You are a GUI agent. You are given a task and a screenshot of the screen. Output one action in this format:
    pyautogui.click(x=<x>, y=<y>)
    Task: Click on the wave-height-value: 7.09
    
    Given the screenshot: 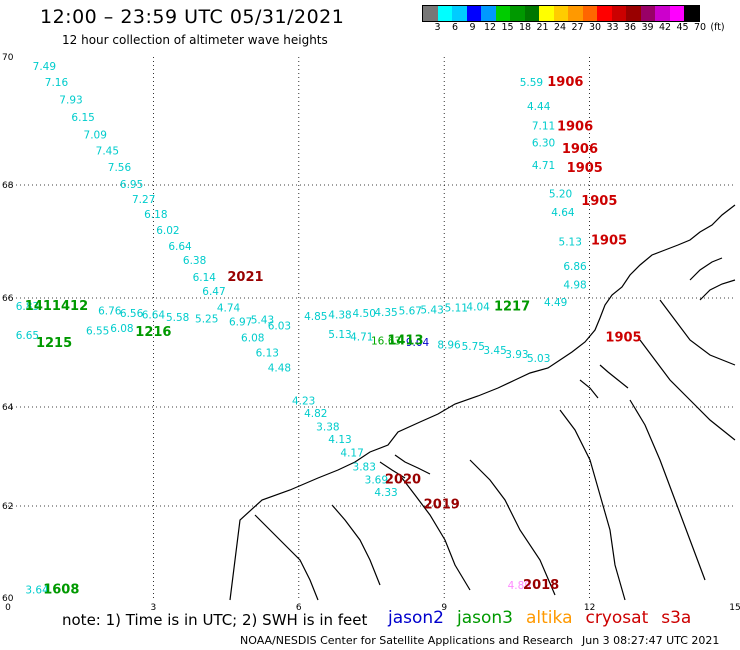 What is the action you would take?
    pyautogui.click(x=95, y=135)
    